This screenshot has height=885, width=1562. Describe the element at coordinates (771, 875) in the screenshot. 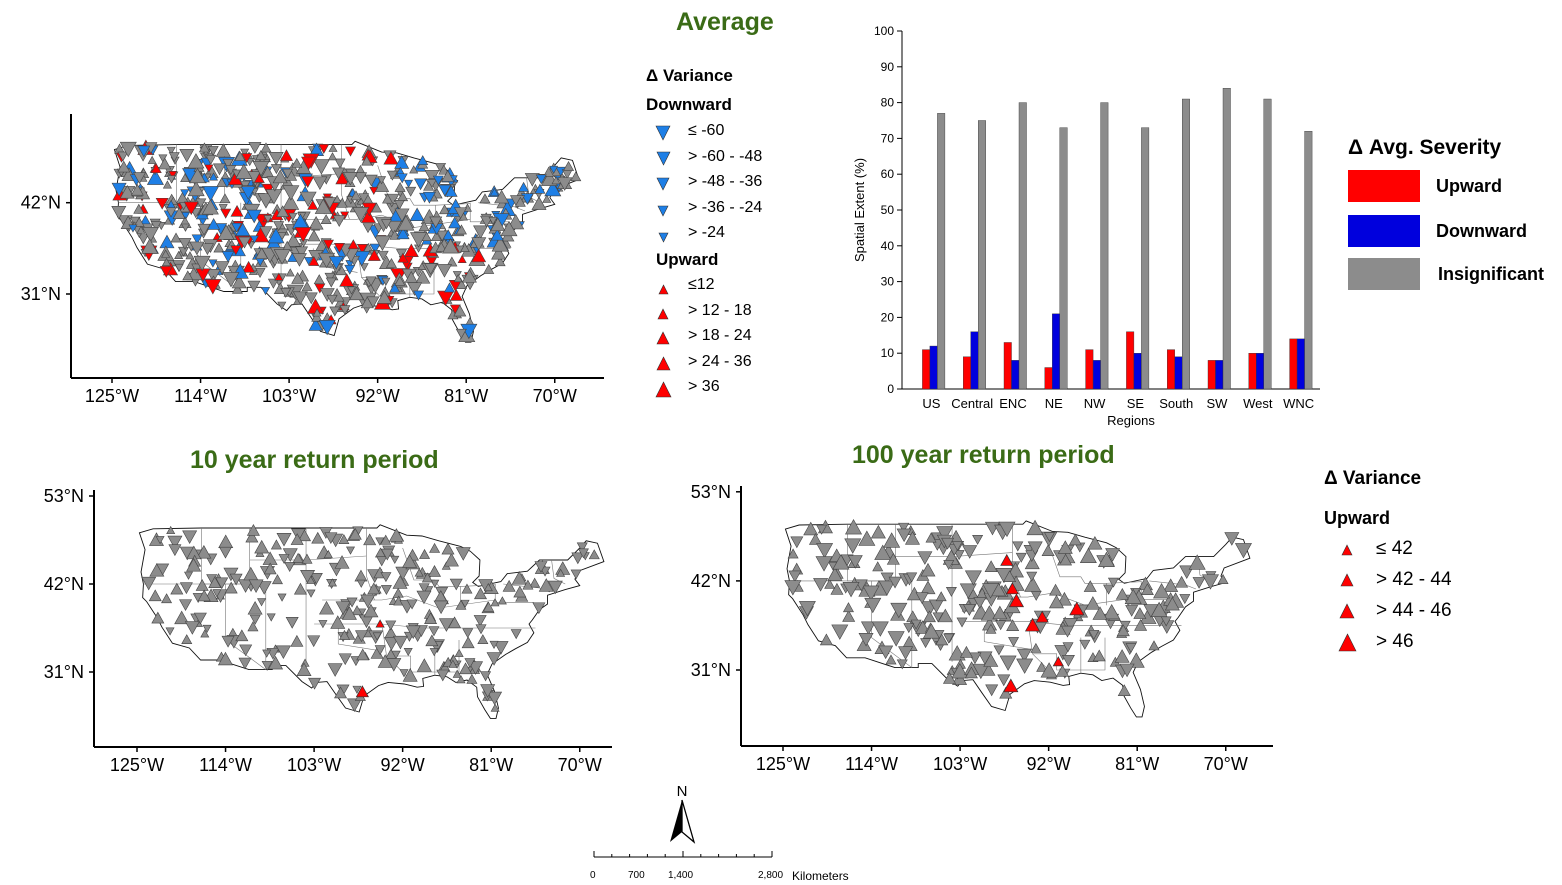

I see `scale-label-2800: 2,800` at that location.